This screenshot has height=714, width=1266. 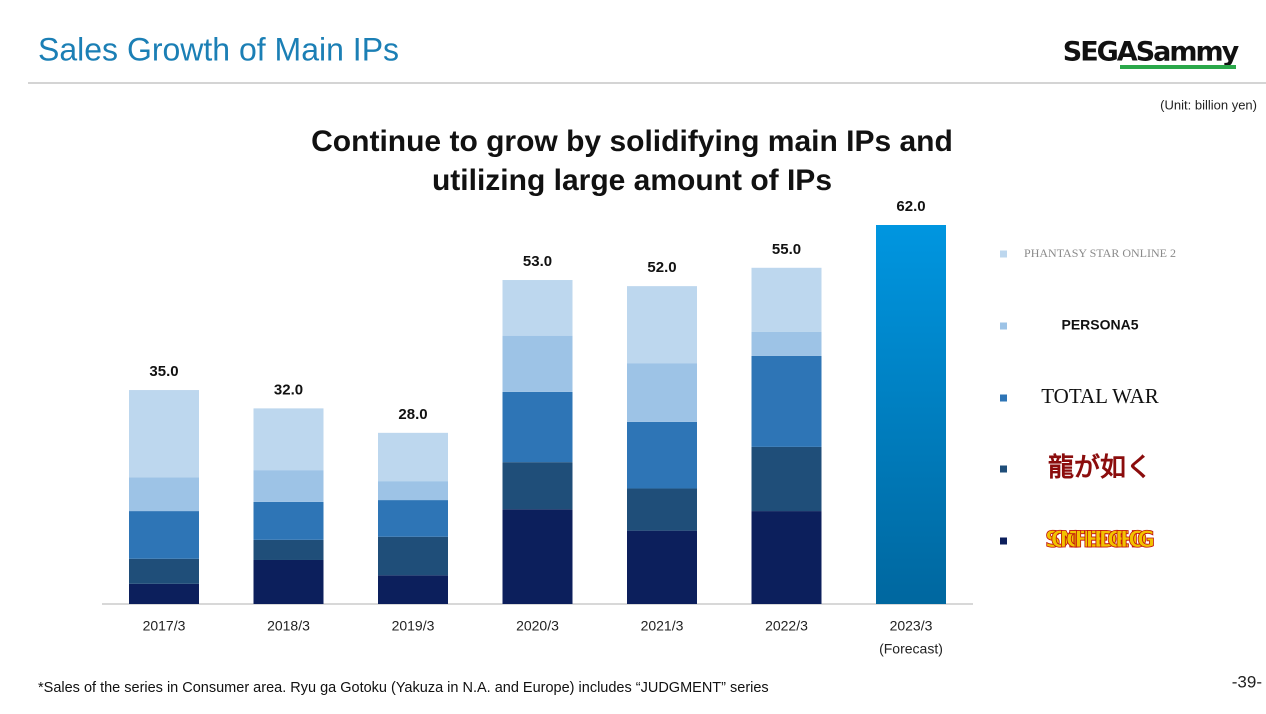 What do you see at coordinates (1151, 52) in the screenshot?
I see `logo: SEGASammy` at bounding box center [1151, 52].